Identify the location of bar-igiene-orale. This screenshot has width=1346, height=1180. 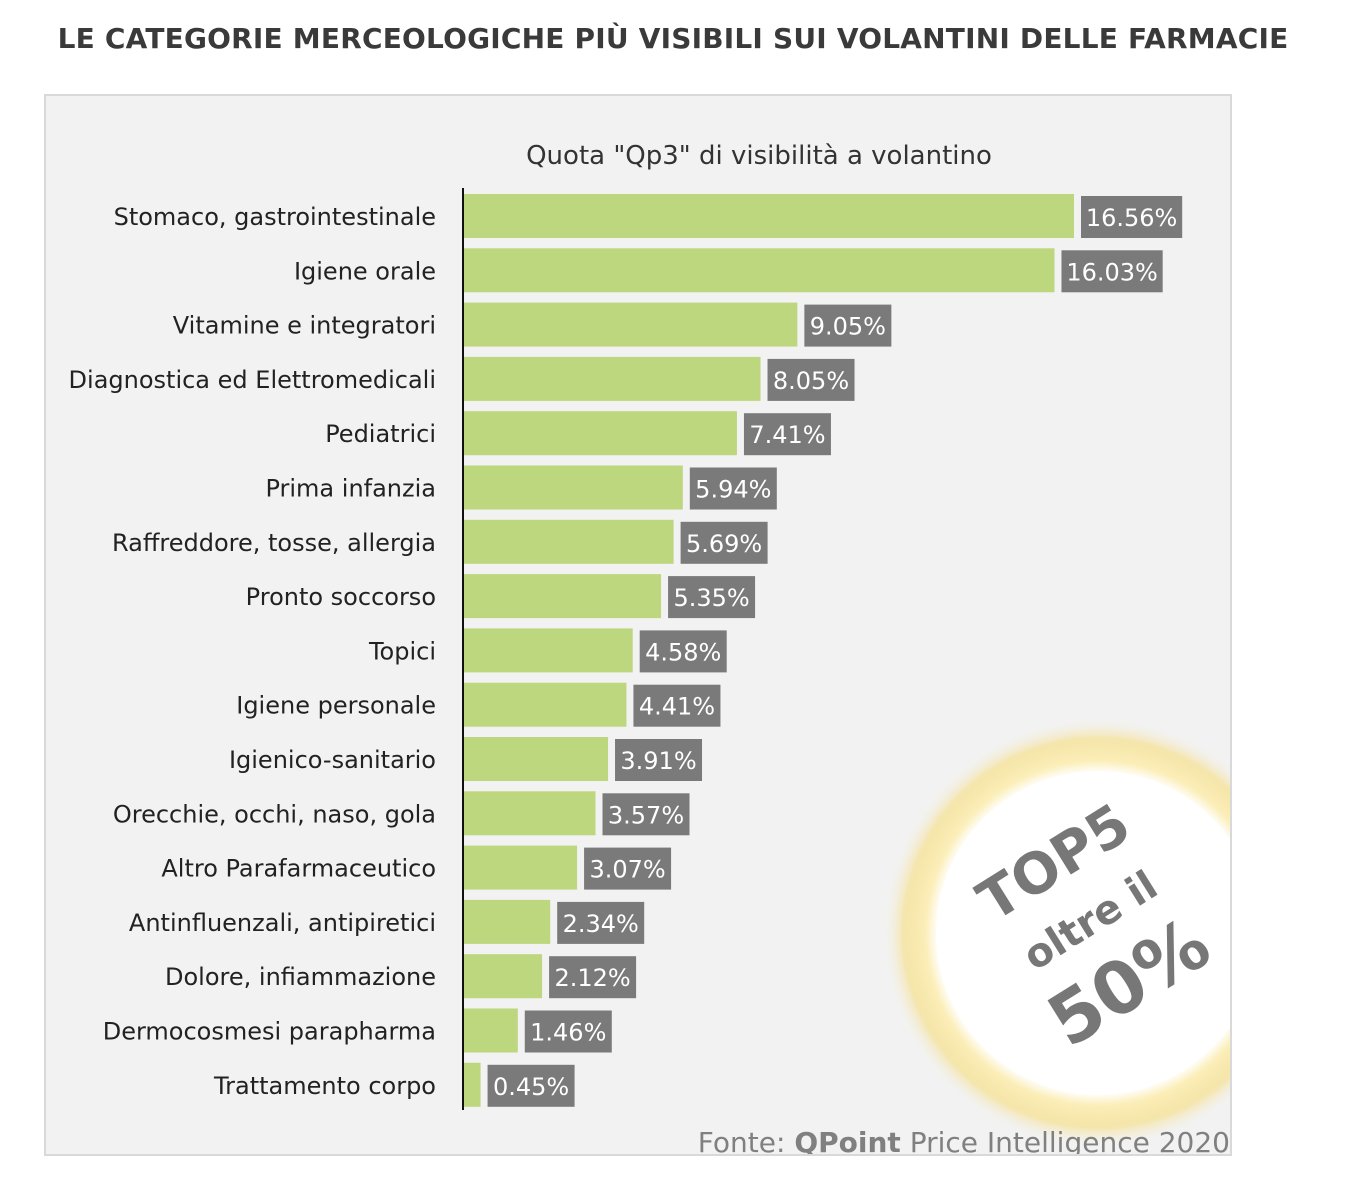
(759, 270).